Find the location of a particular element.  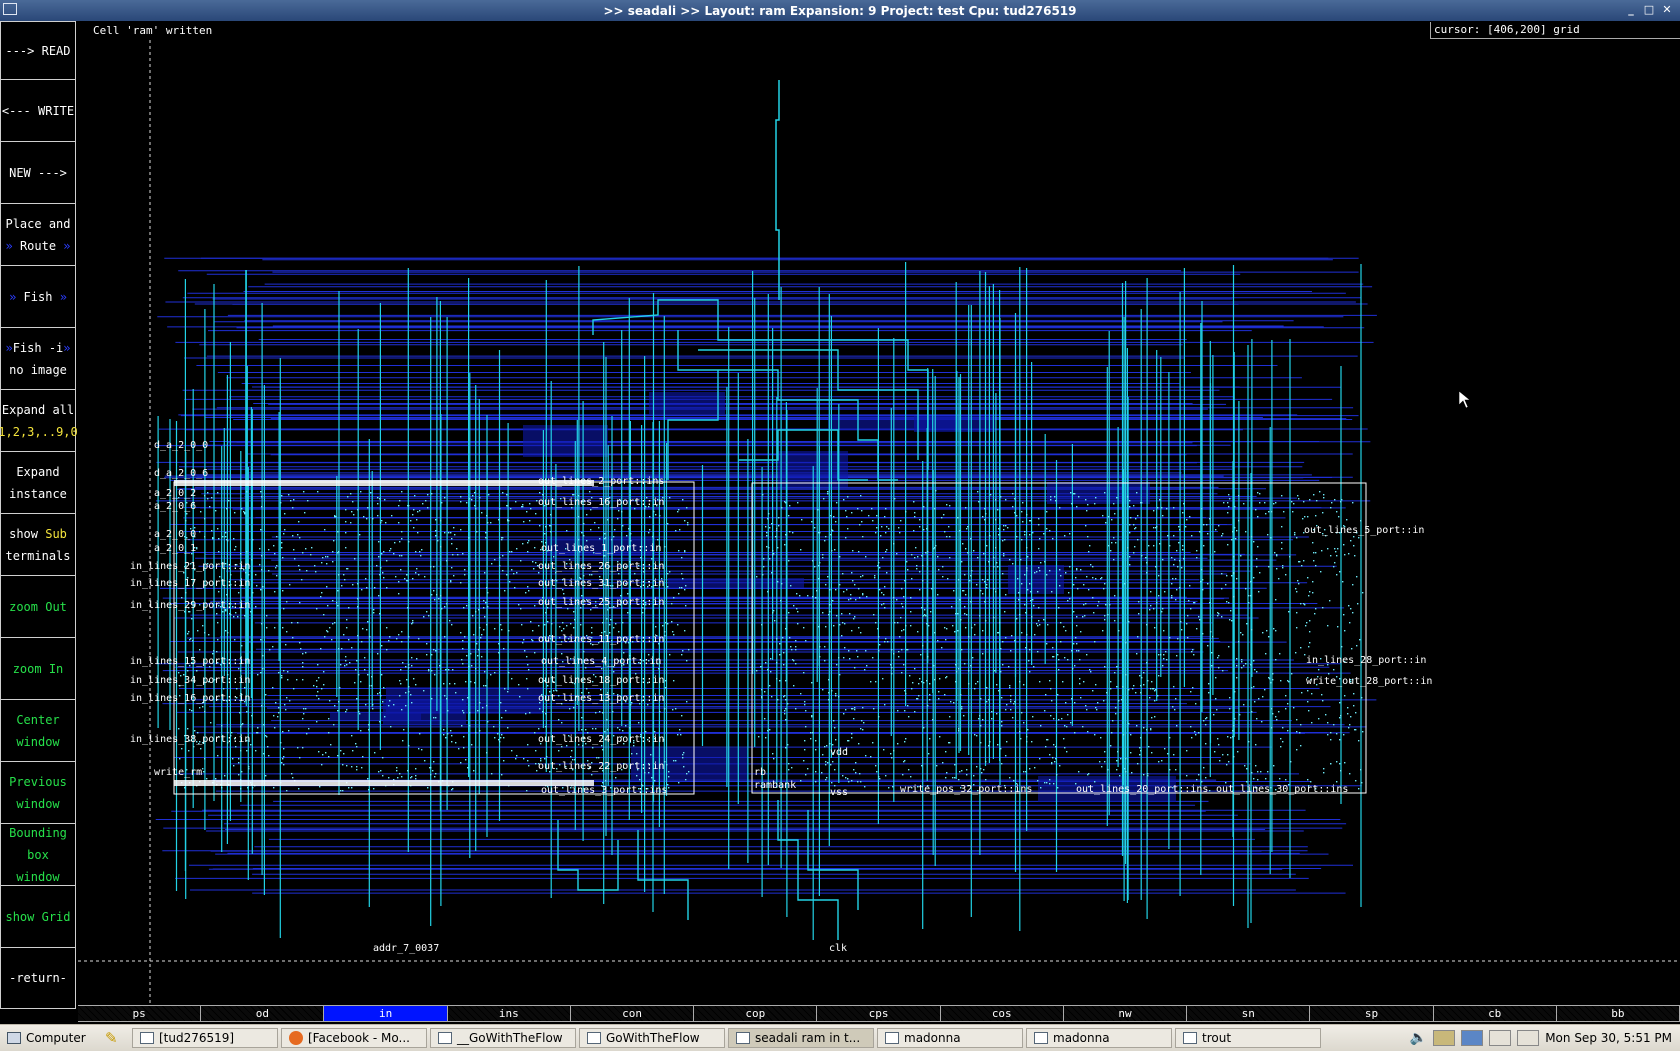

show-sub-terminals-button: show Sub terminals is located at coordinates (38, 545).